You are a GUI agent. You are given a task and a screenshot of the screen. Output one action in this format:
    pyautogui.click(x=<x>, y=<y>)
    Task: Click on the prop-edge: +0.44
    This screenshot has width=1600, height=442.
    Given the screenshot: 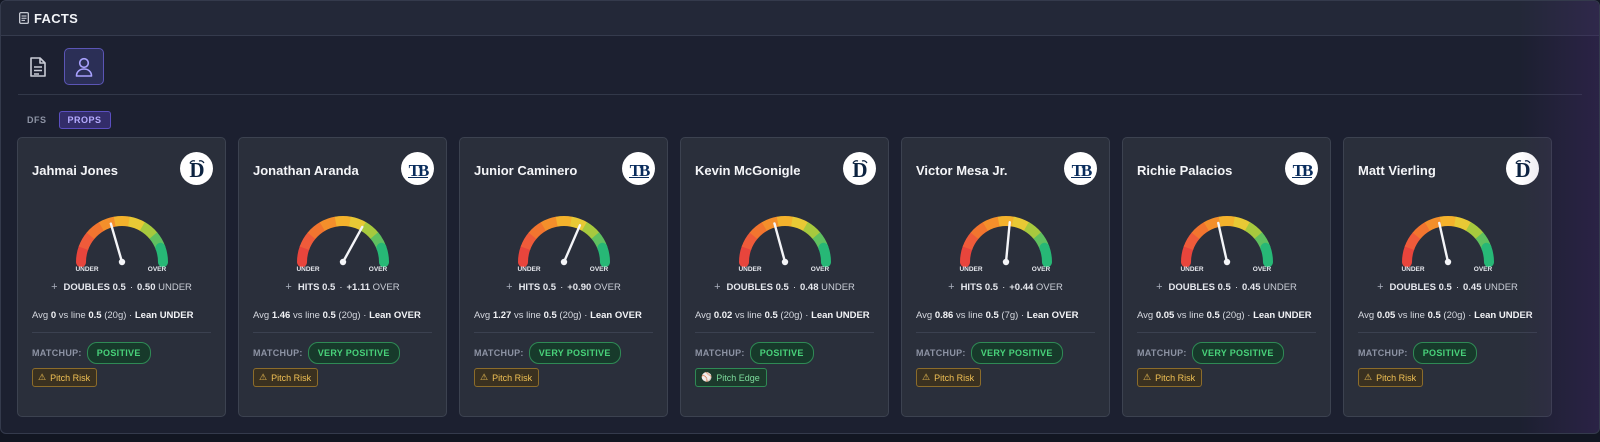 What is the action you would take?
    pyautogui.click(x=1021, y=287)
    